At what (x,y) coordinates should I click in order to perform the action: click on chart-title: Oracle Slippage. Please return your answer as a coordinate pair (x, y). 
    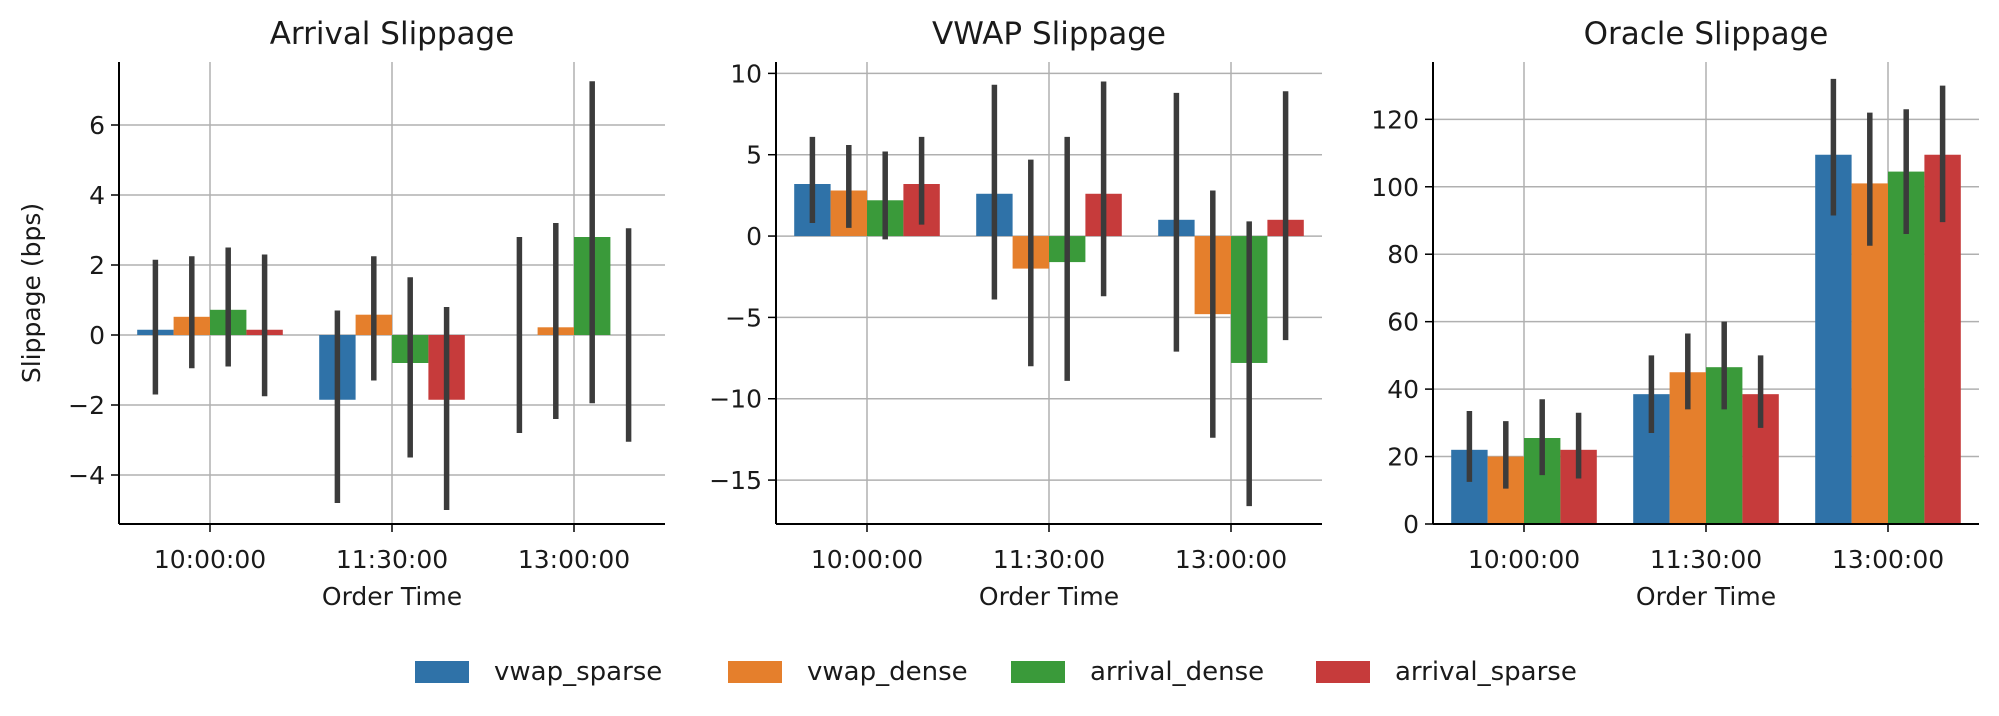
    Looking at the image, I should click on (1706, 34).